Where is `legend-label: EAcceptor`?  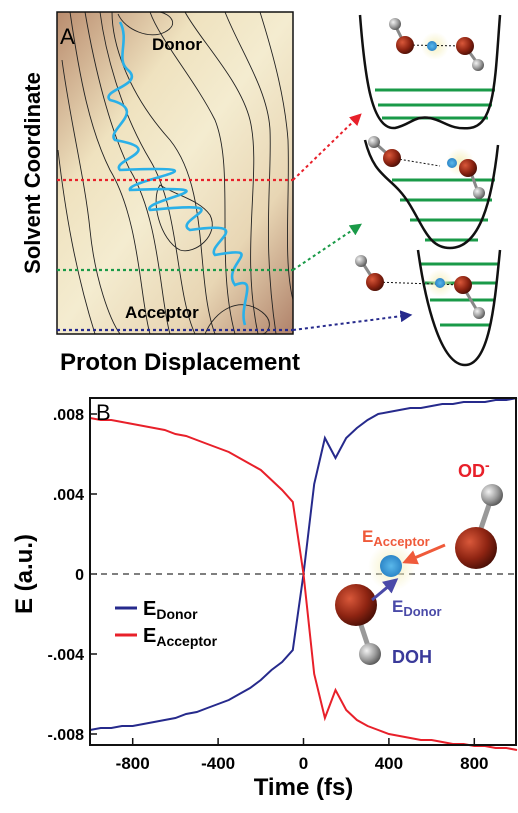 legend-label: EAcceptor is located at coordinates (180, 637).